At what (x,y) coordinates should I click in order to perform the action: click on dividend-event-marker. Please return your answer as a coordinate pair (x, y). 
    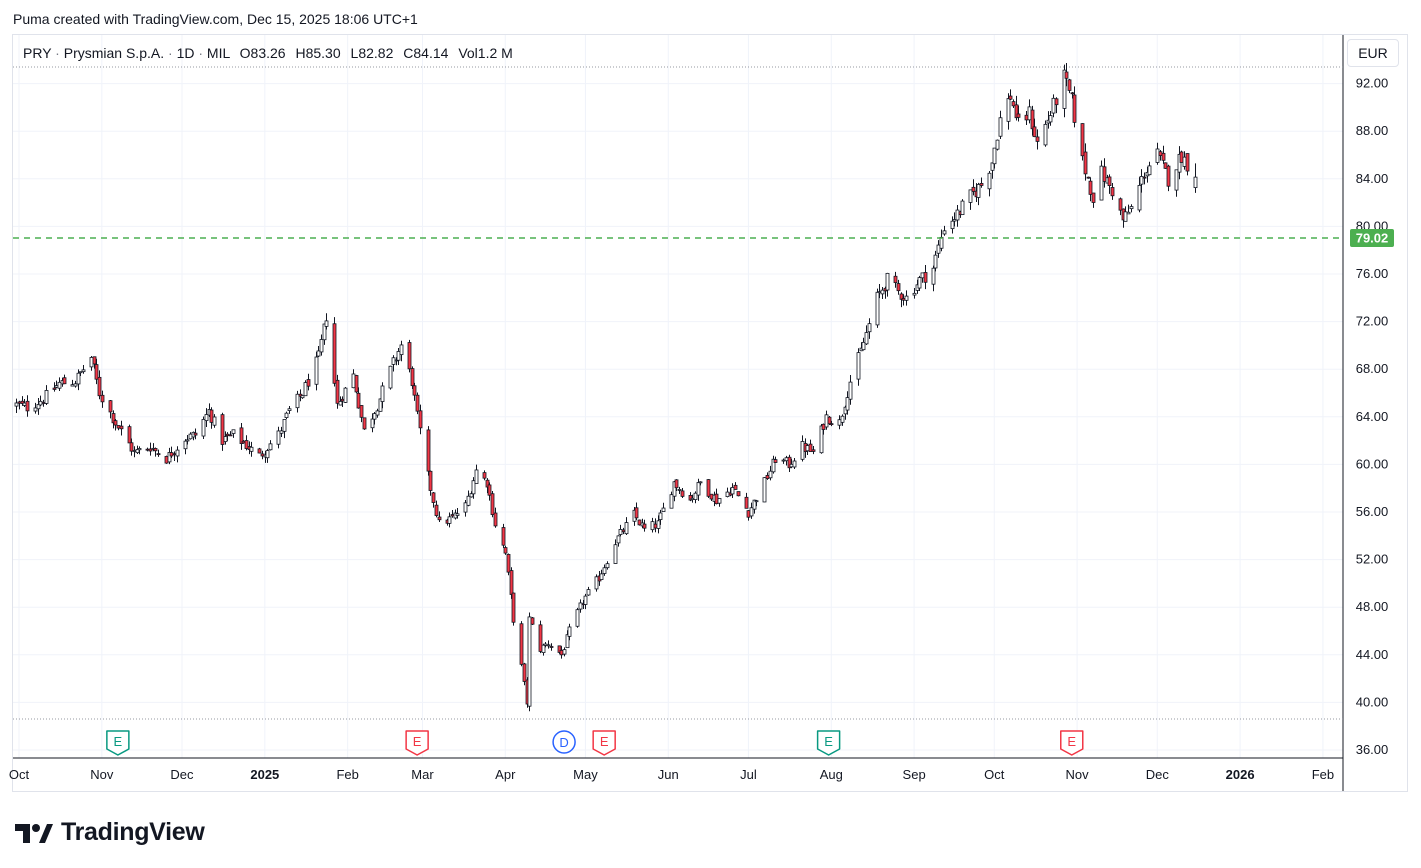
    Looking at the image, I should click on (564, 742).